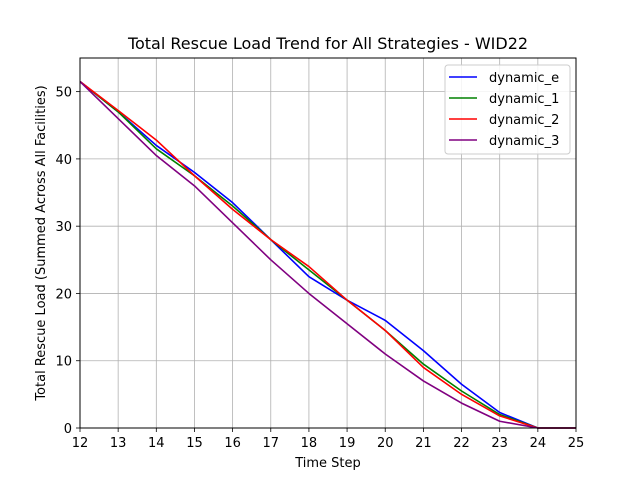 The width and height of the screenshot is (640, 484). What do you see at coordinates (232, 443) in the screenshot?
I see `x-tick-label: 16` at bounding box center [232, 443].